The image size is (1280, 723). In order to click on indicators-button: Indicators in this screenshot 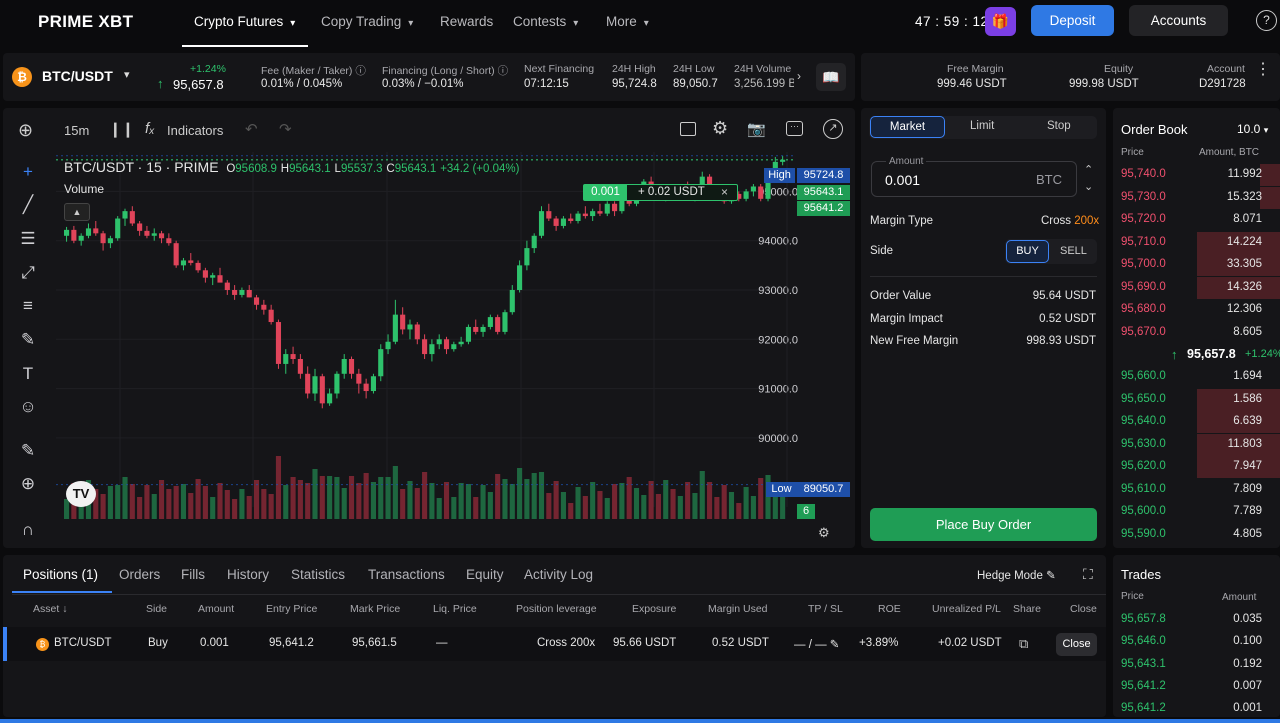, I will do `click(195, 130)`.